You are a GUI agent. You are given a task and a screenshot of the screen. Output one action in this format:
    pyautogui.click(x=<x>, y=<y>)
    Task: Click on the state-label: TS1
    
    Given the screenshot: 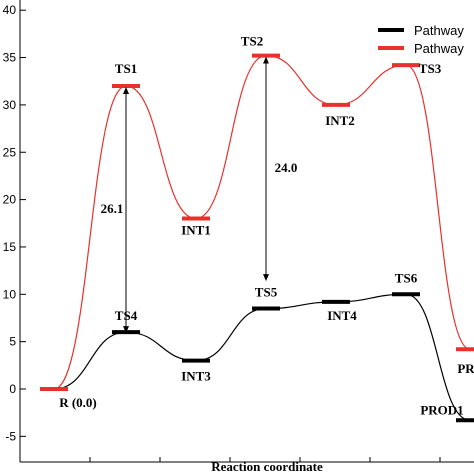 What is the action you would take?
    pyautogui.click(x=126, y=68)
    